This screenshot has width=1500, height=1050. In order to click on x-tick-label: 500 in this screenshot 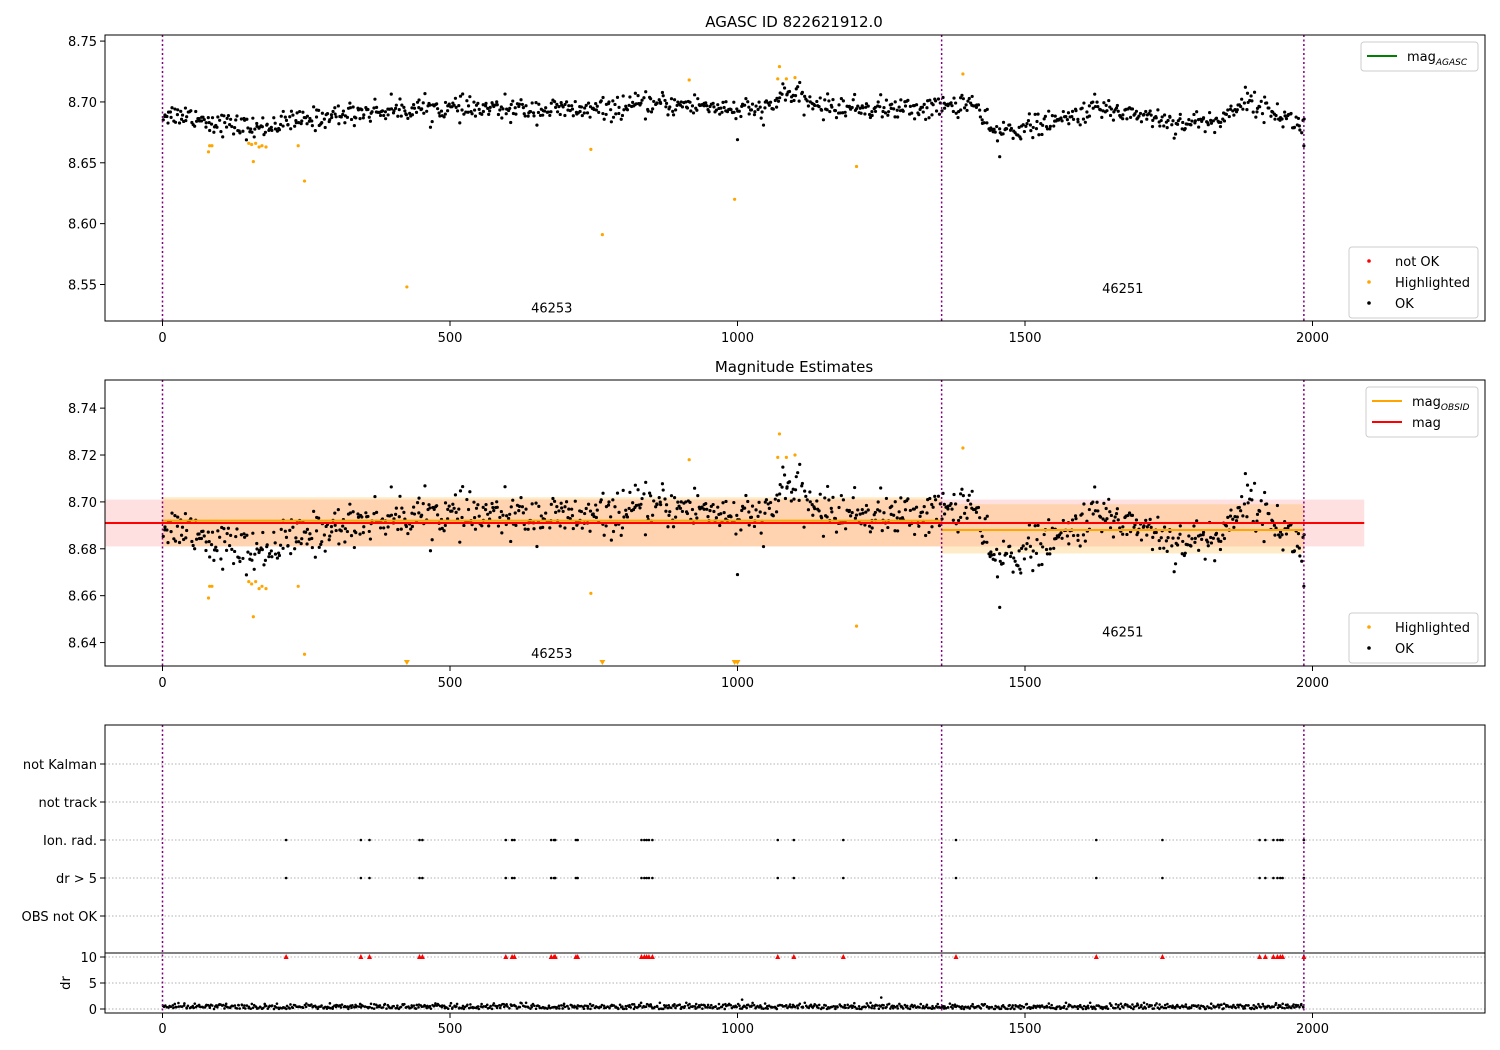, I will do `click(450, 683)`.